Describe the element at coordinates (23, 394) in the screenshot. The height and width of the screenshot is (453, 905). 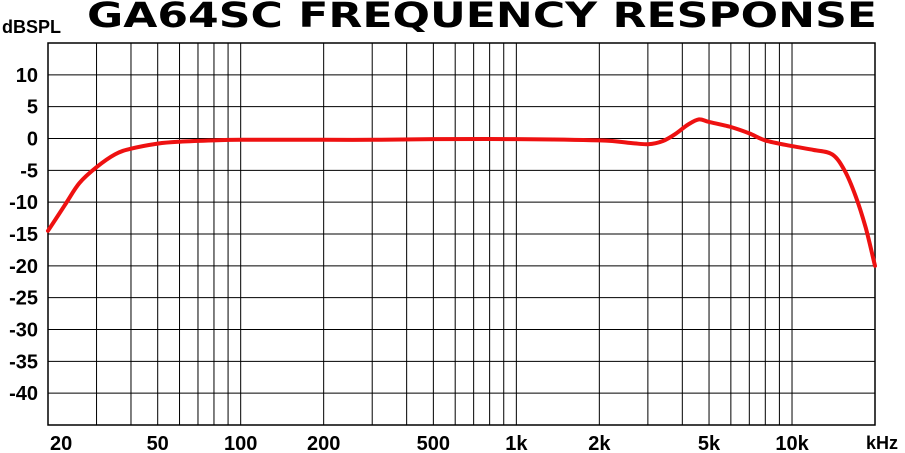
I see `y-tick-label: -40` at that location.